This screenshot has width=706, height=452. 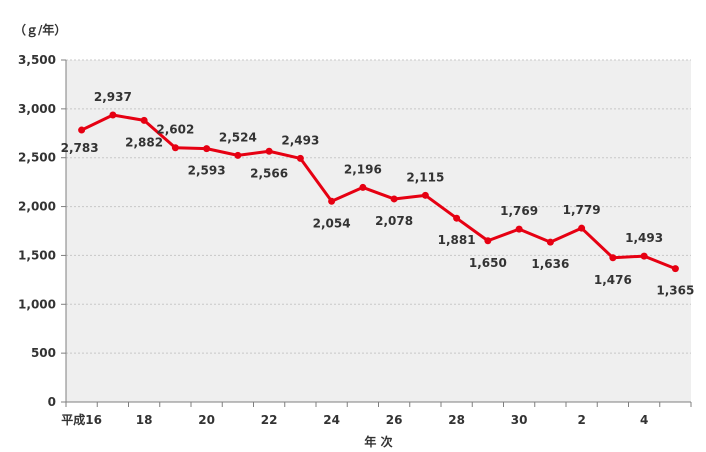 I want to click on data-label: 1,636, so click(x=550, y=264).